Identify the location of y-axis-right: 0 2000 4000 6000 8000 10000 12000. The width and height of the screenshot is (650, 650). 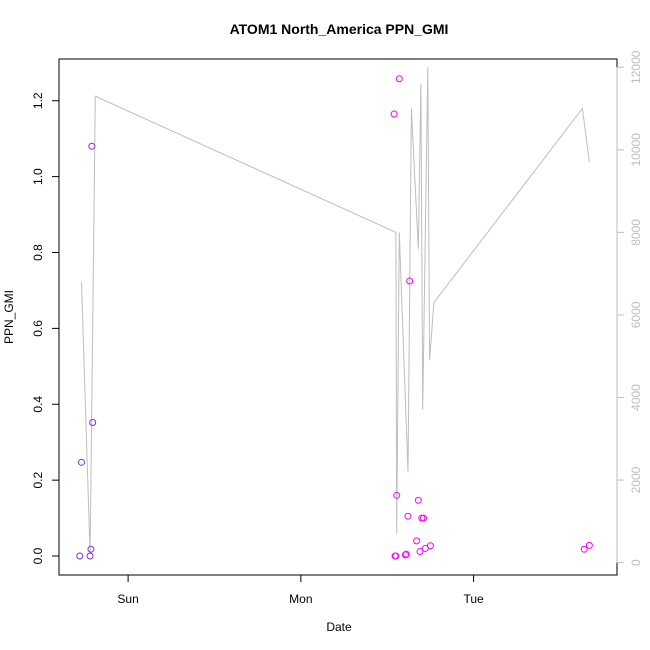
(629, 308).